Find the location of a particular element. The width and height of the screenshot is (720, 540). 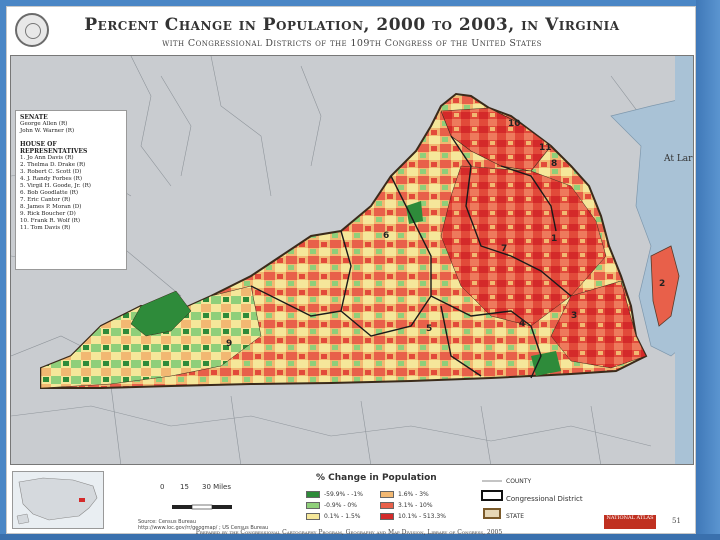

house-header-line-1: HOUSE OF is located at coordinates (38, 144).